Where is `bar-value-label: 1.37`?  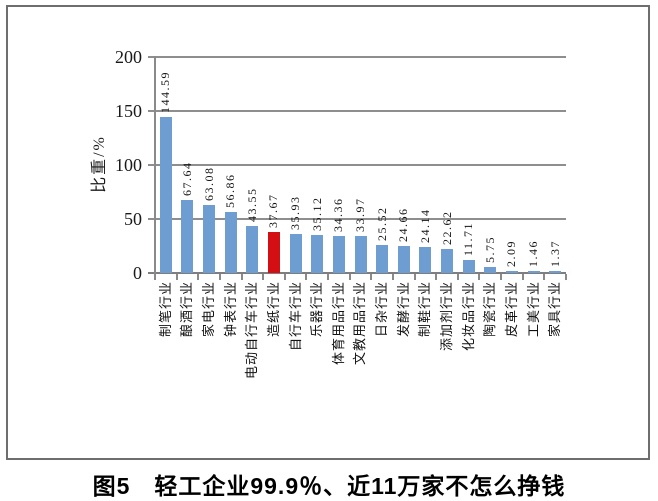
bar-value-label: 1.37 is located at coordinates (554, 253).